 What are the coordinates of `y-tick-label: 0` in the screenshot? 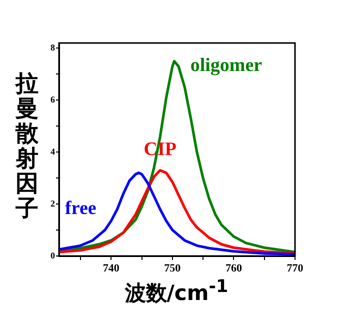 It's located at (53, 255).